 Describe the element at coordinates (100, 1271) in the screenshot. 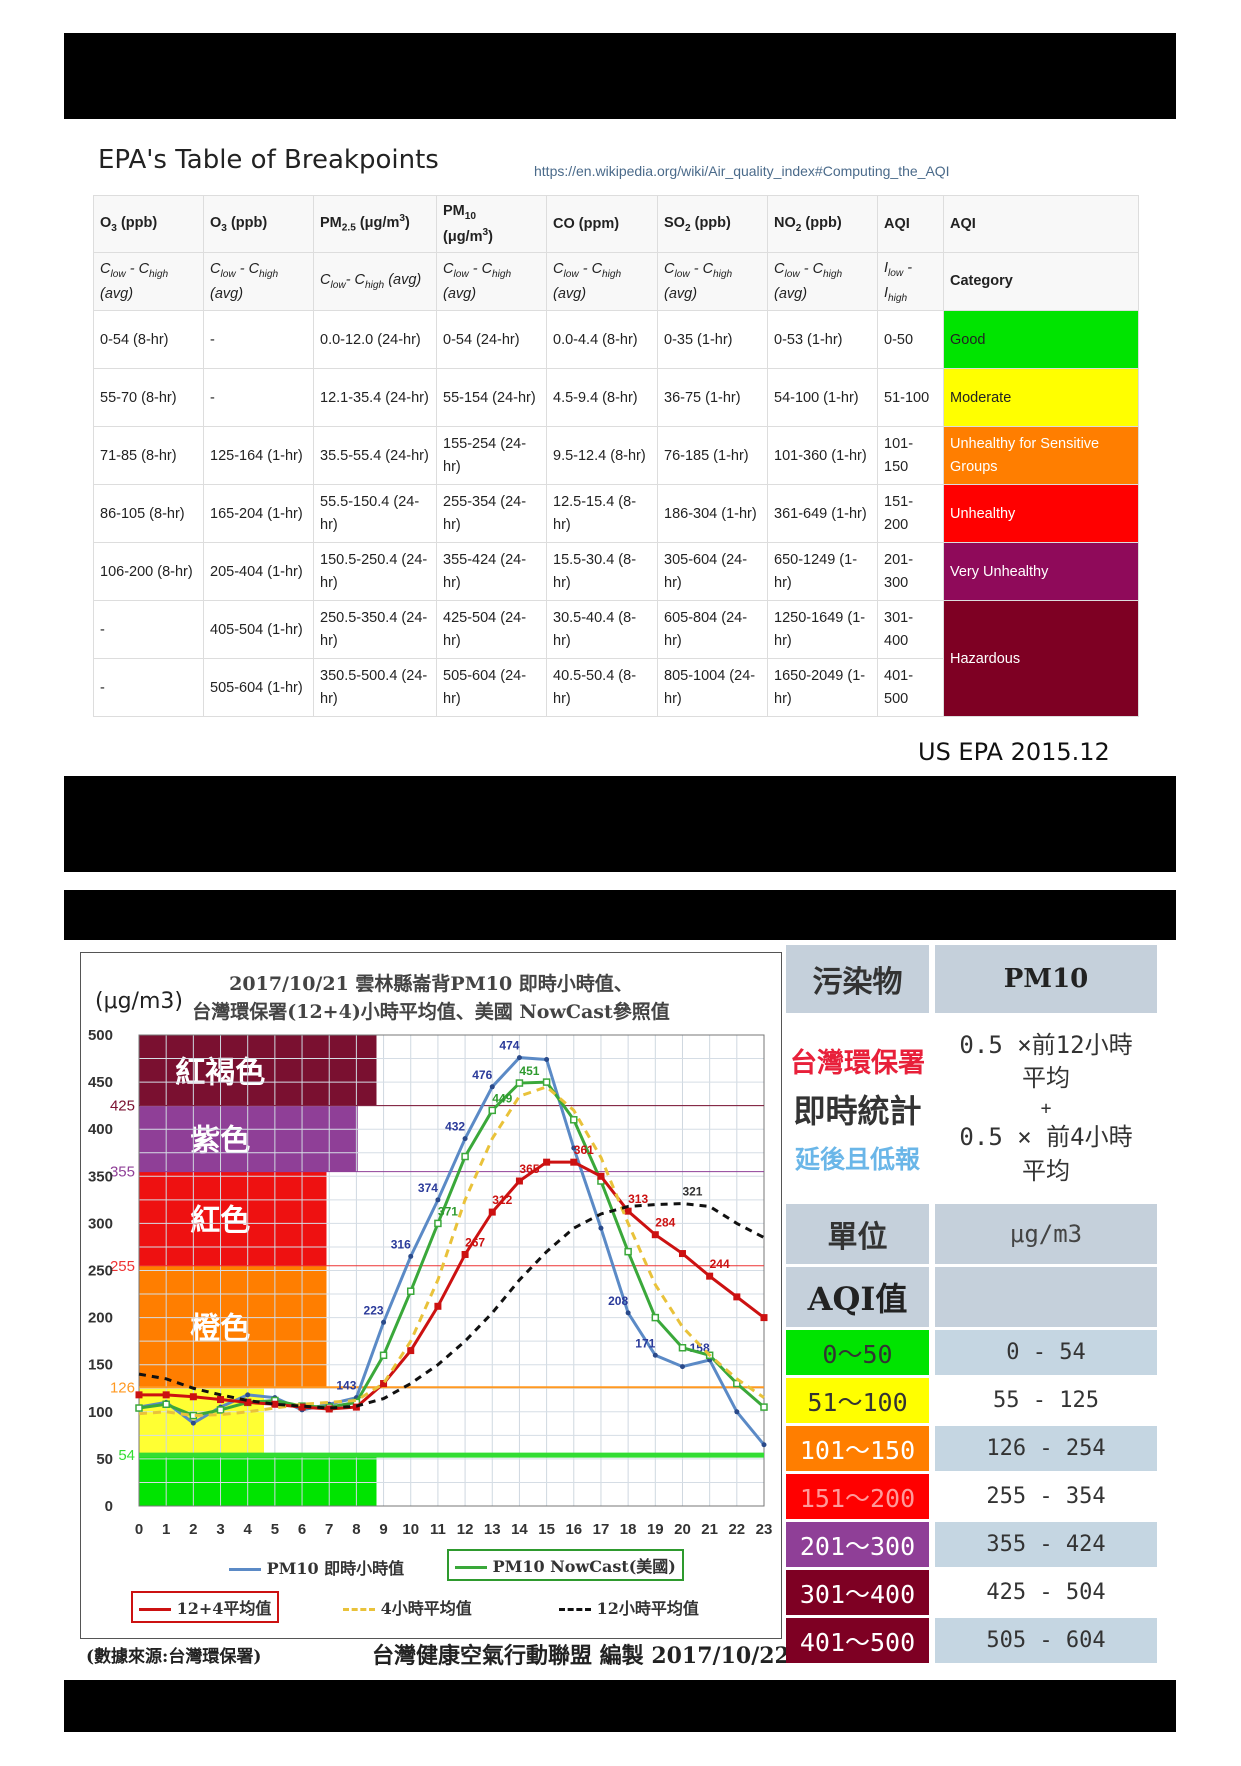

I see `y-tick: 250` at that location.